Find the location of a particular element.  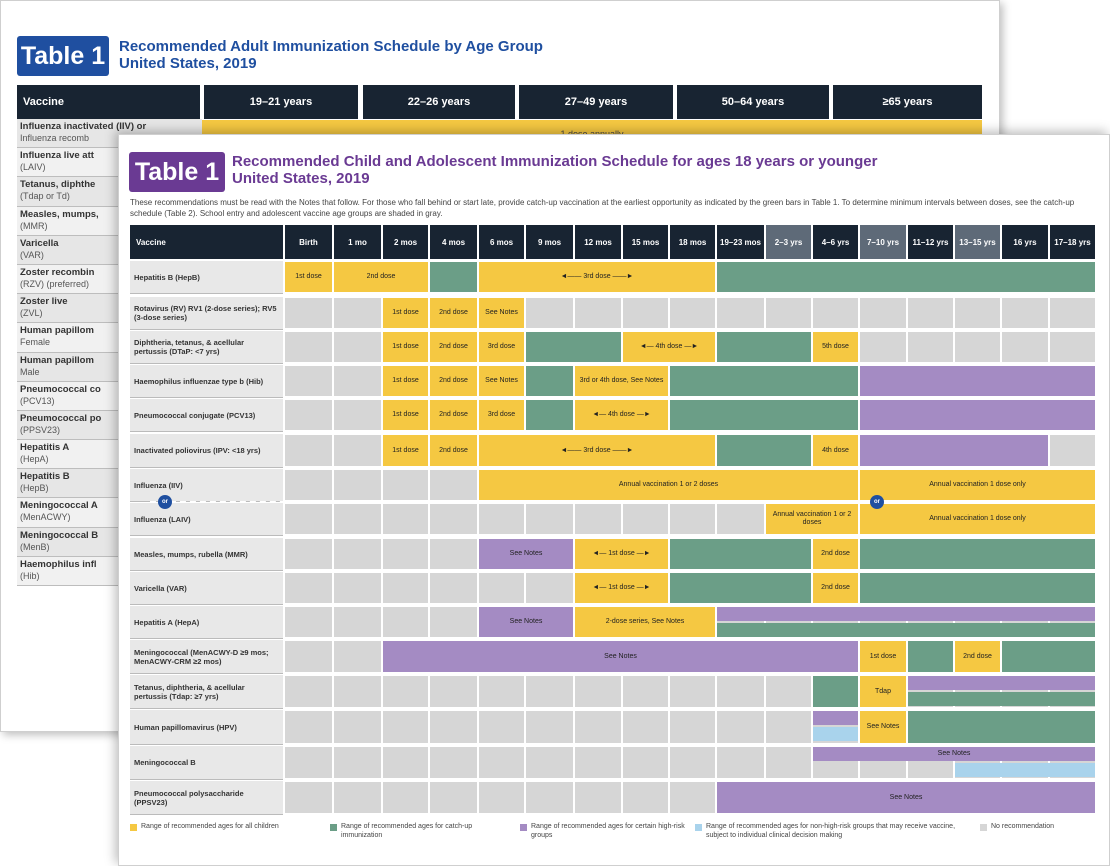

ipv-dose3: ◄—— 3rd dose ——► is located at coordinates (597, 450).